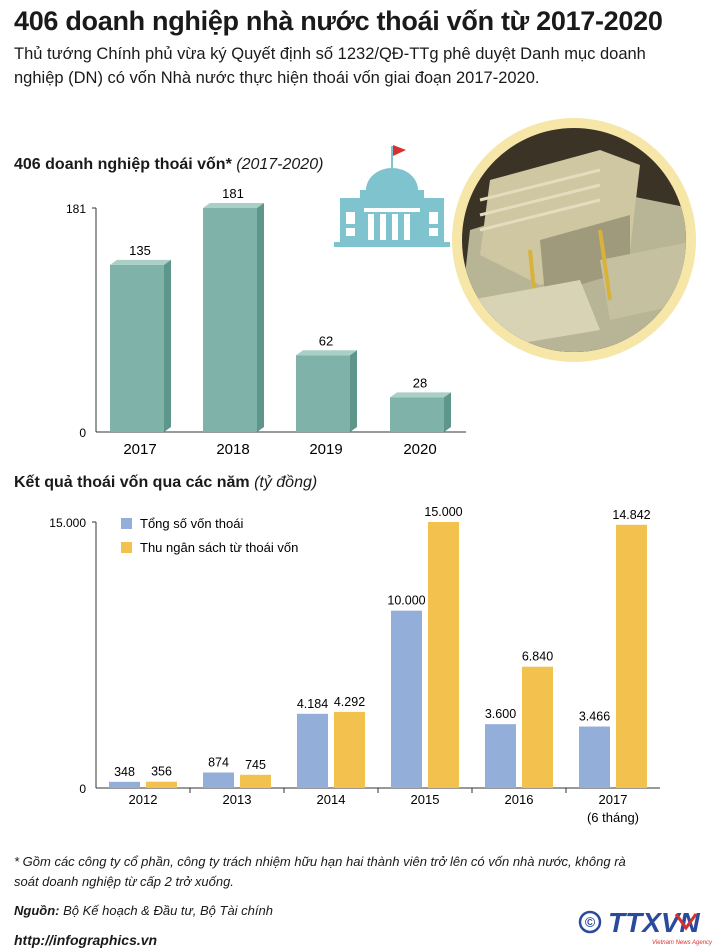  What do you see at coordinates (140, 250) in the screenshot?
I see `chart1-value-label: 135` at bounding box center [140, 250].